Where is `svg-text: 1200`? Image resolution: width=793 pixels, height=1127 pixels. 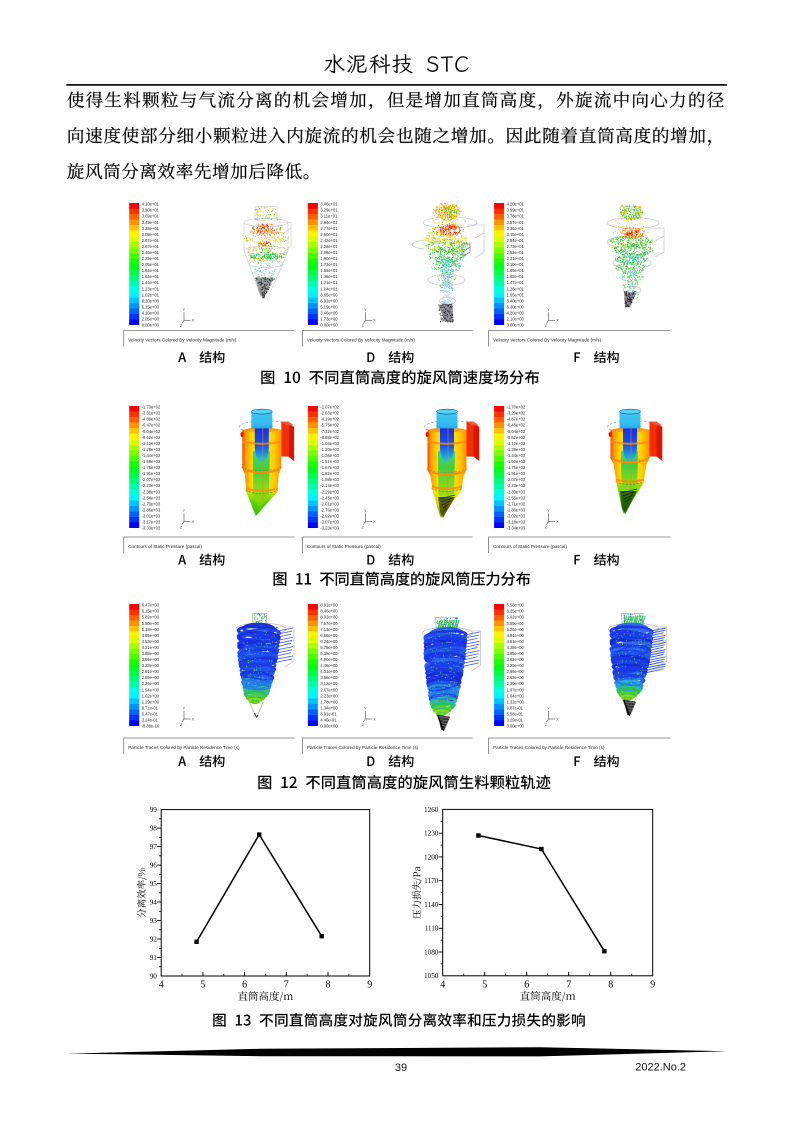 svg-text: 1200 is located at coordinates (431, 857).